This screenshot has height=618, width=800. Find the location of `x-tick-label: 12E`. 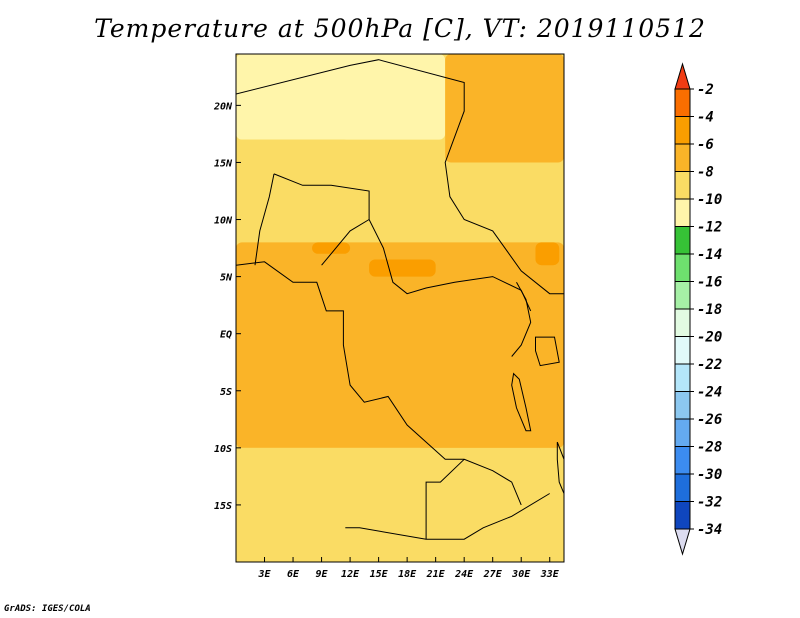

x-tick-label: 12E is located at coordinates (350, 574).